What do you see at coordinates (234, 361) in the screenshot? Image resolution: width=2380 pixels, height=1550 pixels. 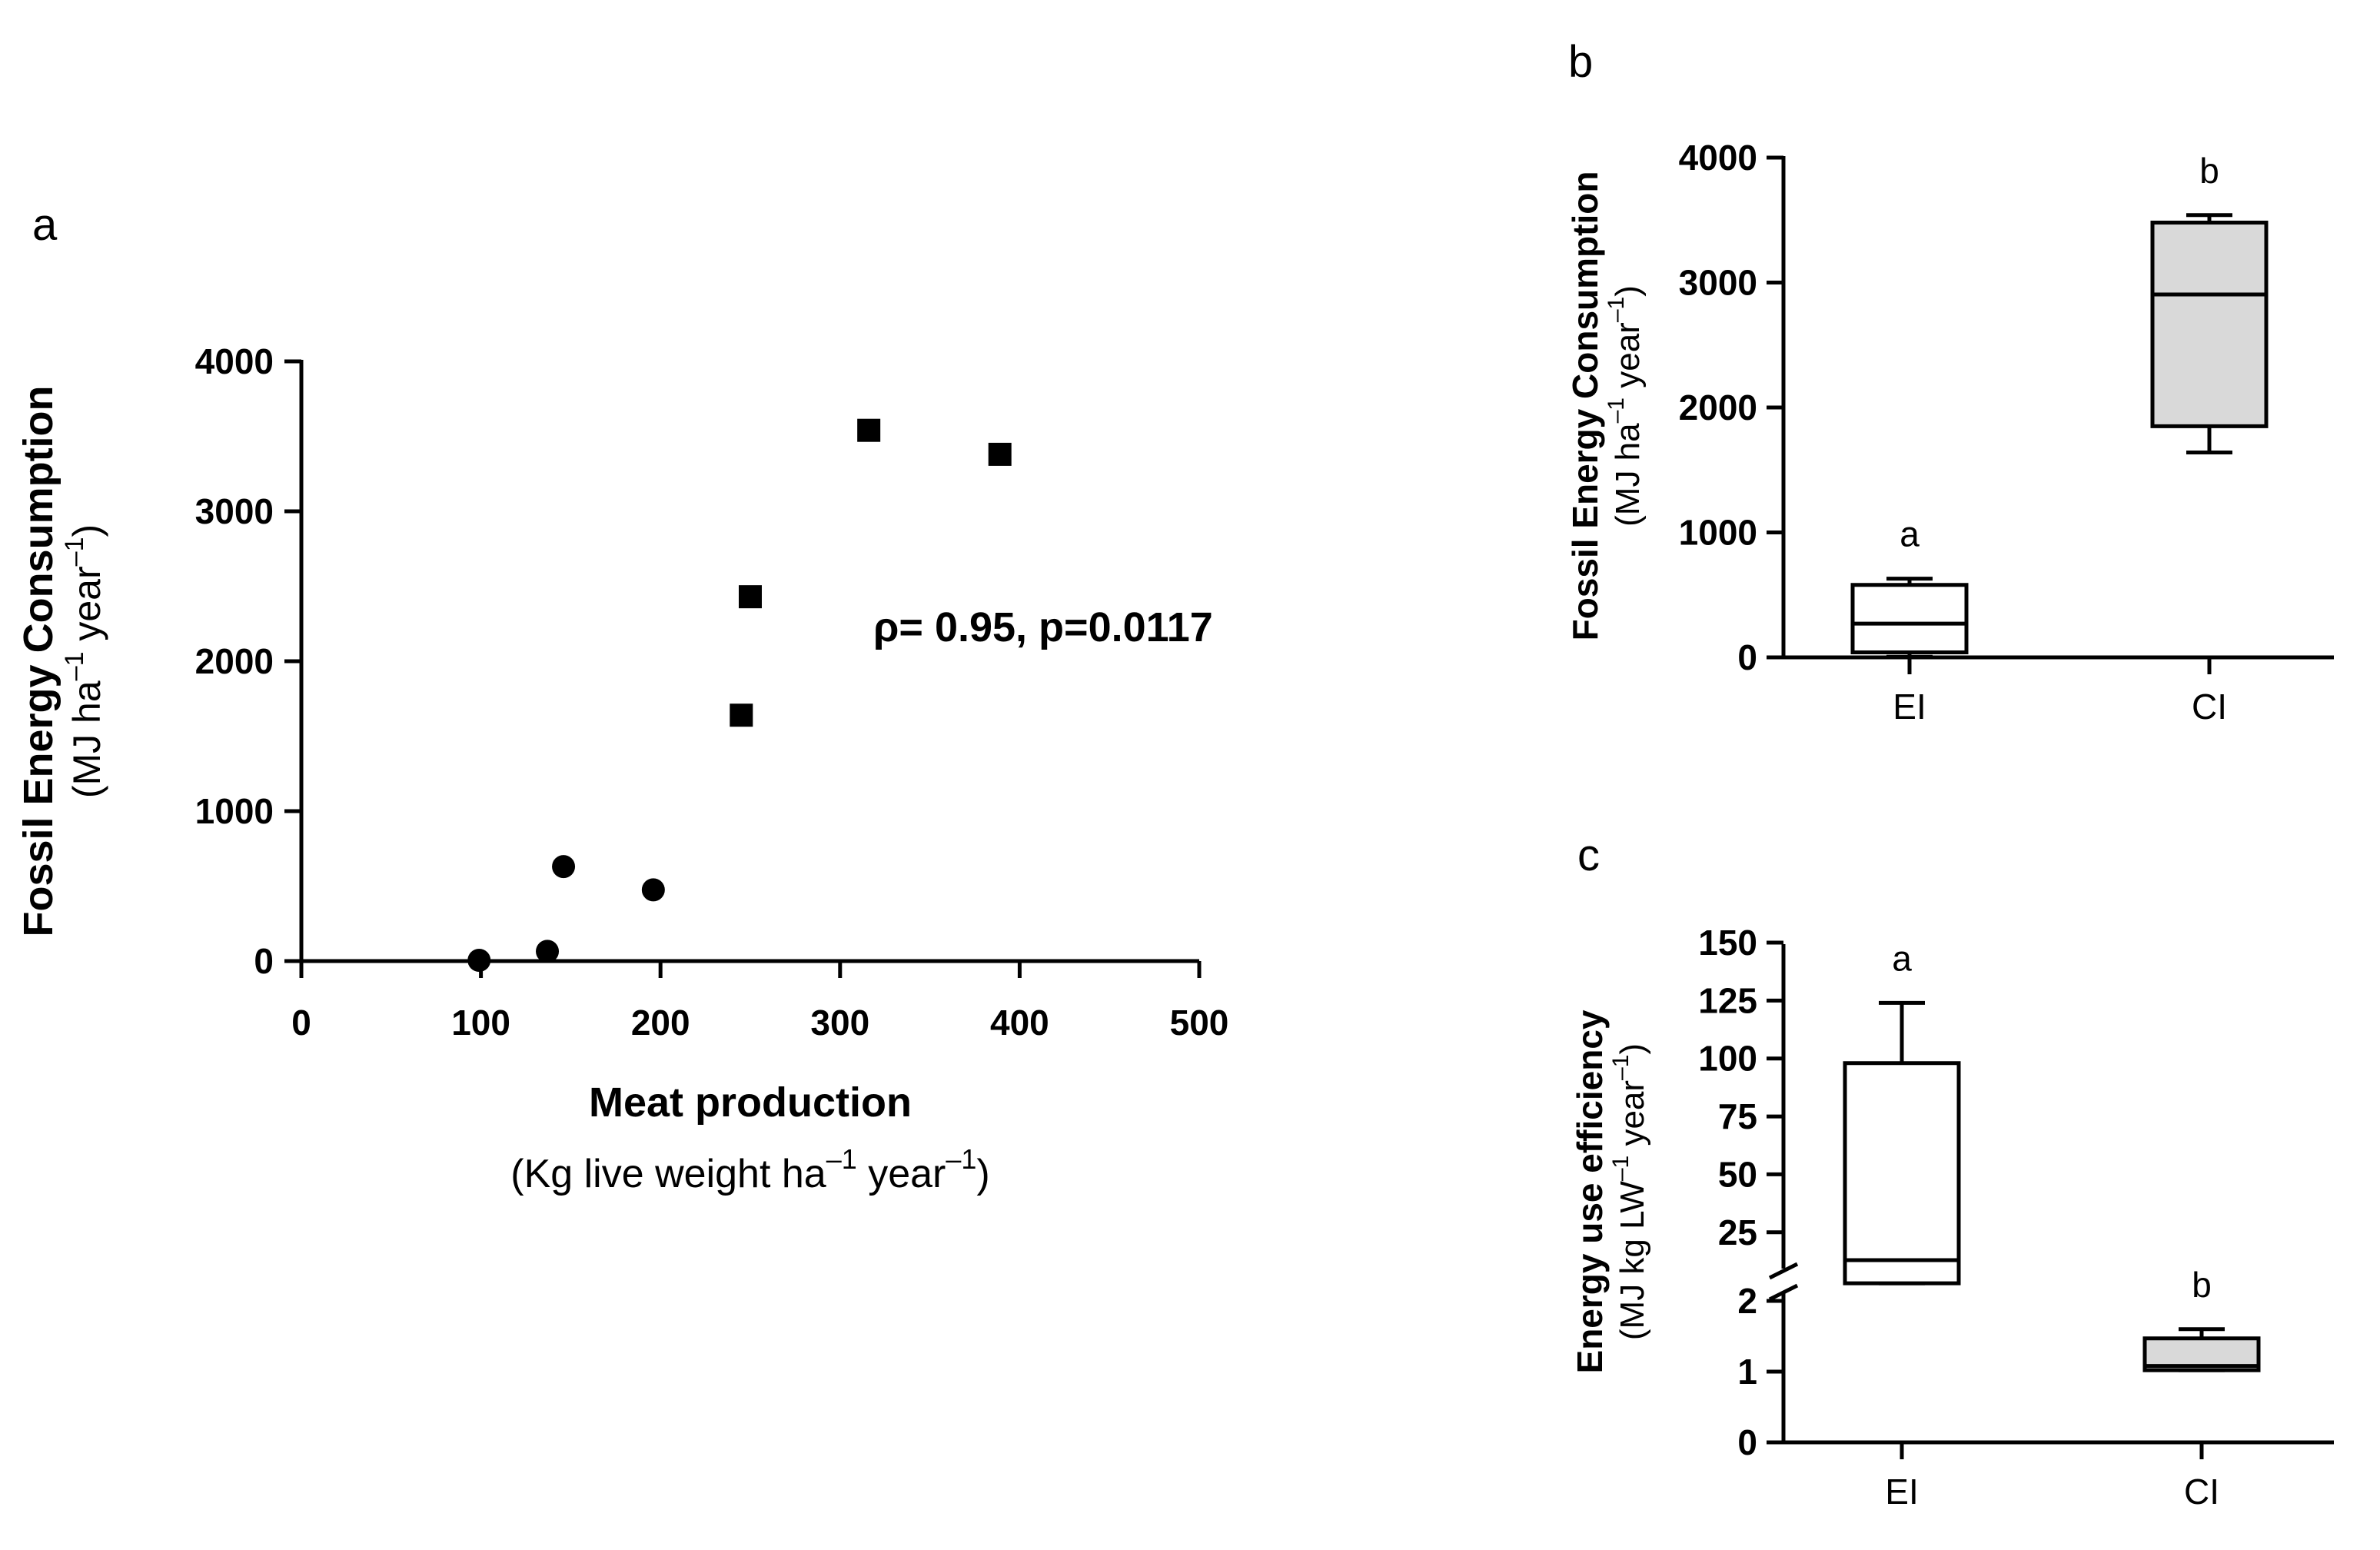 I see `panel-a-y-tick-label: 4000` at bounding box center [234, 361].